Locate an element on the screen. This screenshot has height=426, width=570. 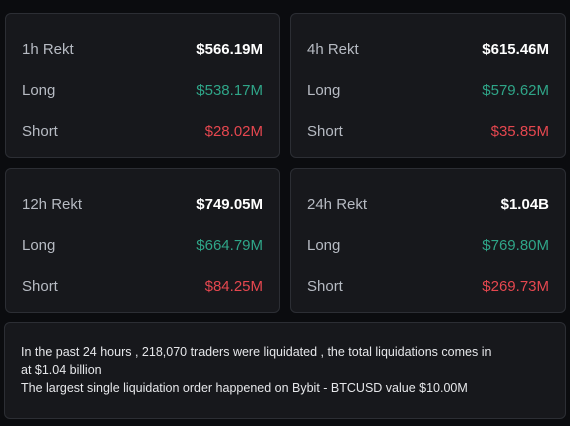
long-row: Long $664.79M is located at coordinates (142, 245).